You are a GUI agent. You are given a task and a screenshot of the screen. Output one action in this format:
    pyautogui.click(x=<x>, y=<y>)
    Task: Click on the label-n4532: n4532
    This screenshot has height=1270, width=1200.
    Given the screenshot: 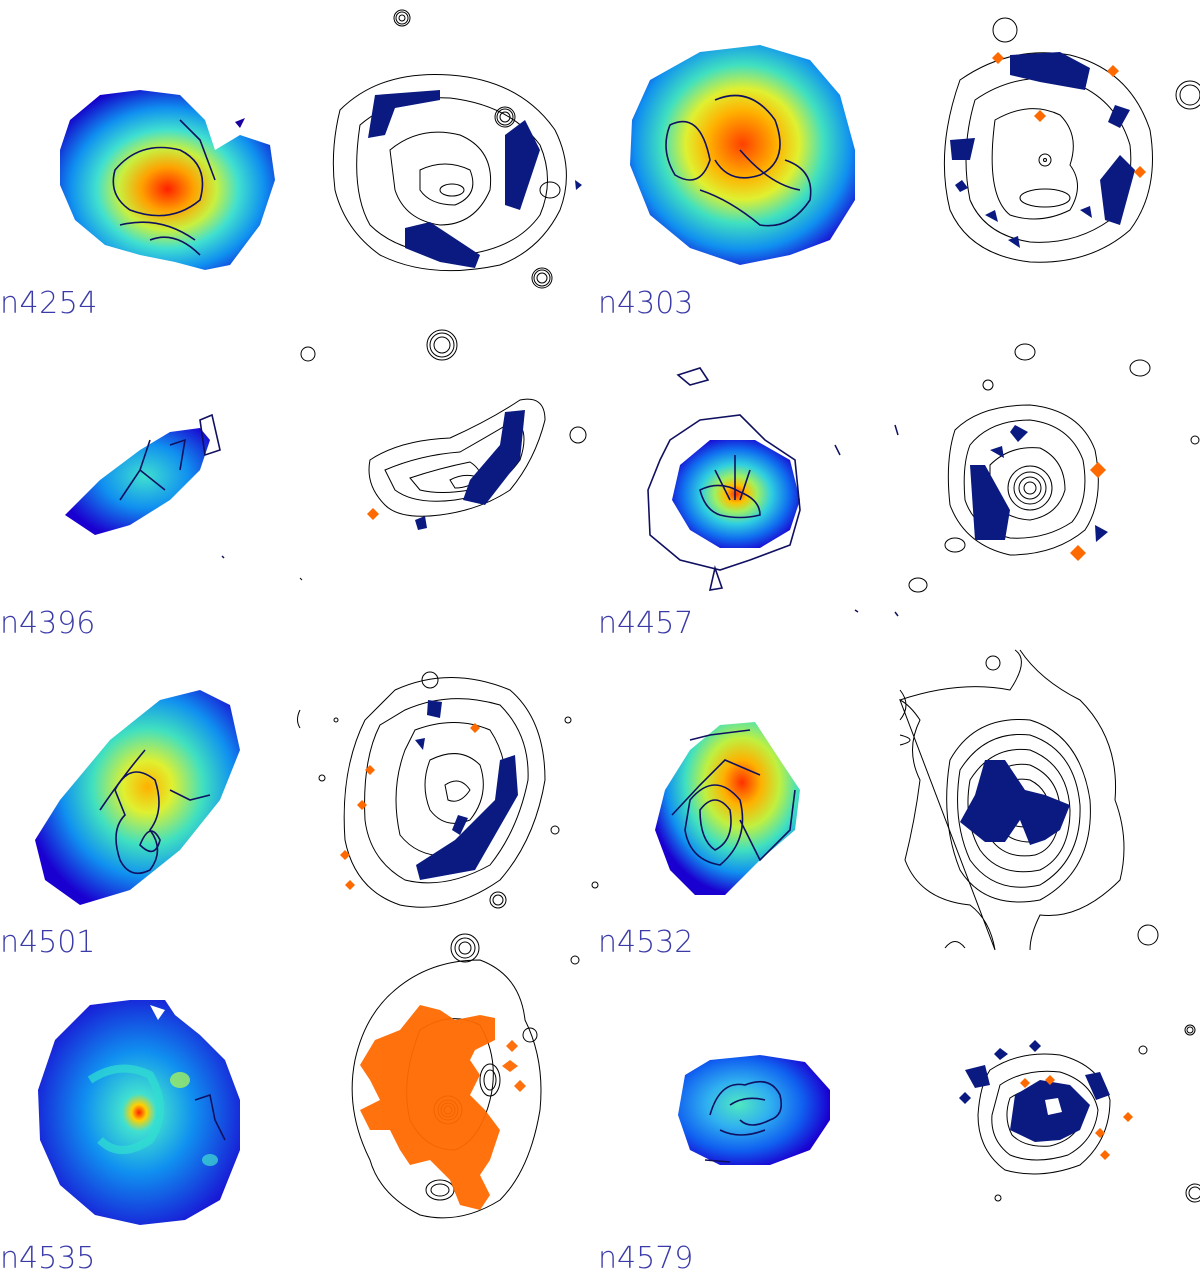 What is the action you would take?
    pyautogui.click(x=645, y=942)
    